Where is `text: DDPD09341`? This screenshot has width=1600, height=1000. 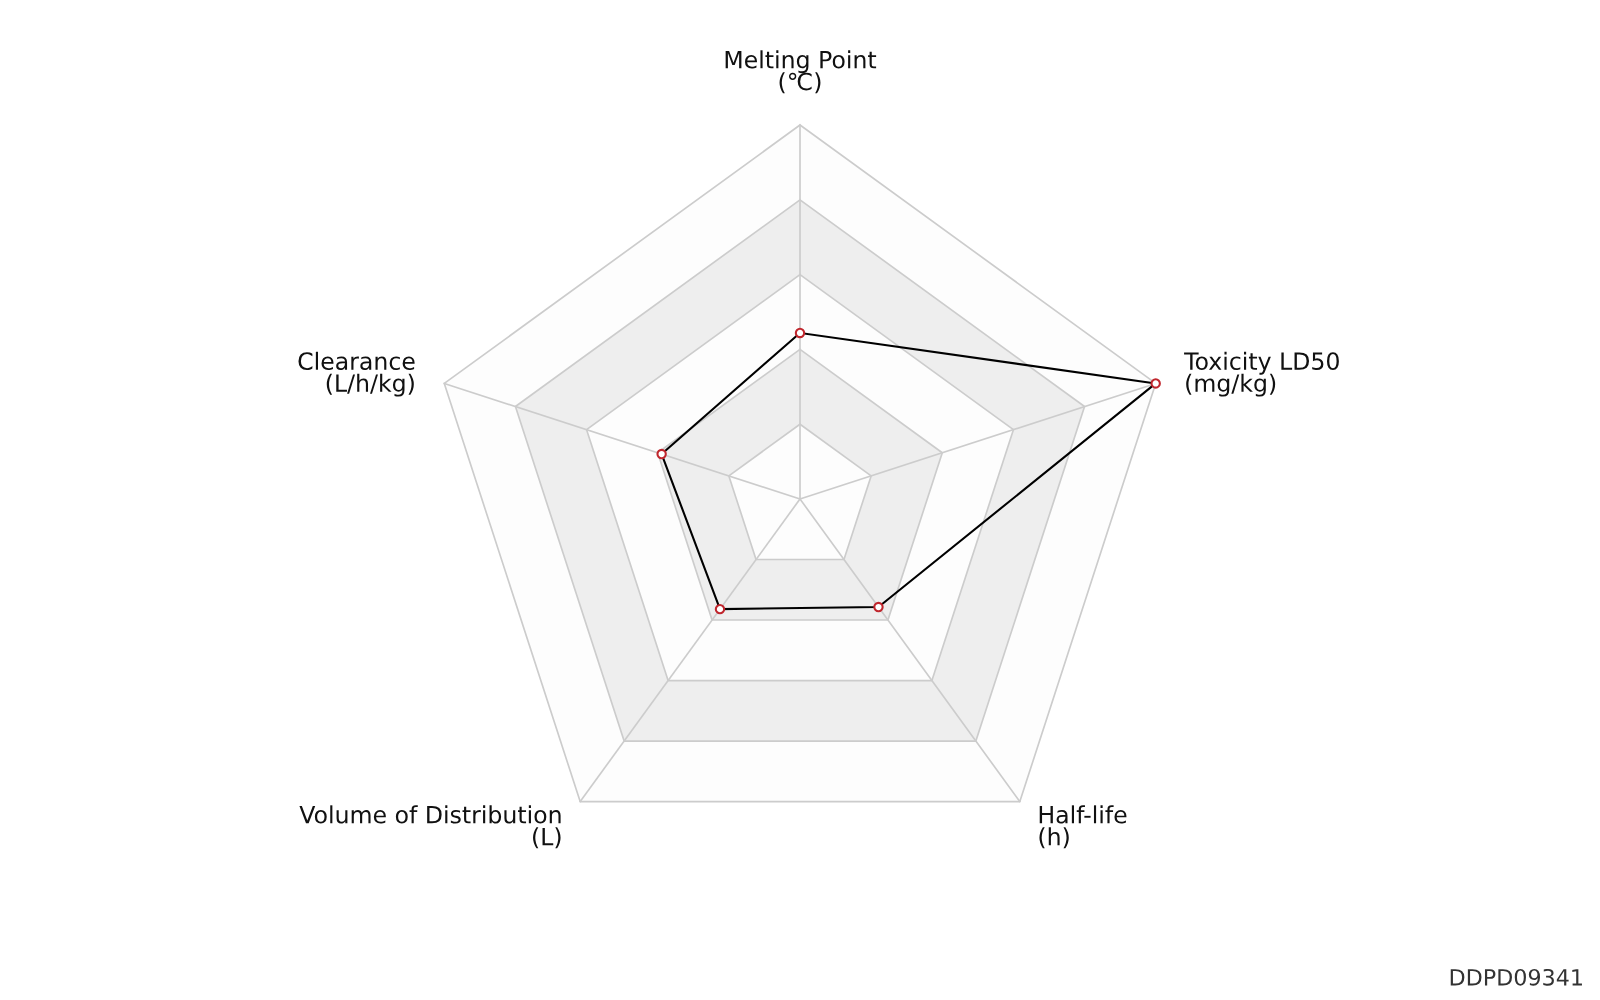
text: DDPD09341 is located at coordinates (1516, 977).